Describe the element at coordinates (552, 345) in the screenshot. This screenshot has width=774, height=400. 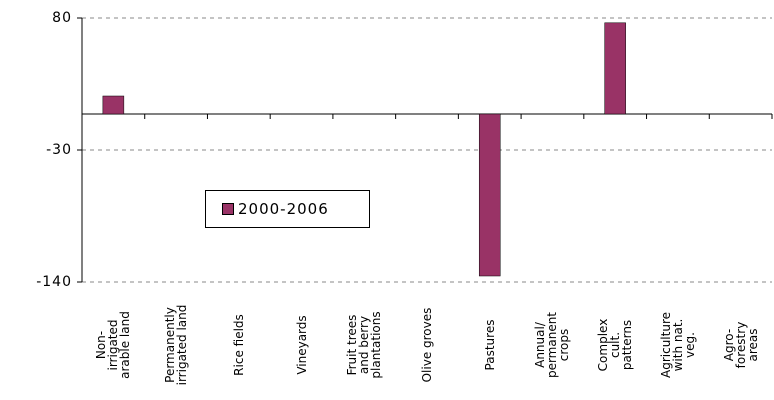
I see `x-tick-label: Annual/ permanent crops` at that location.